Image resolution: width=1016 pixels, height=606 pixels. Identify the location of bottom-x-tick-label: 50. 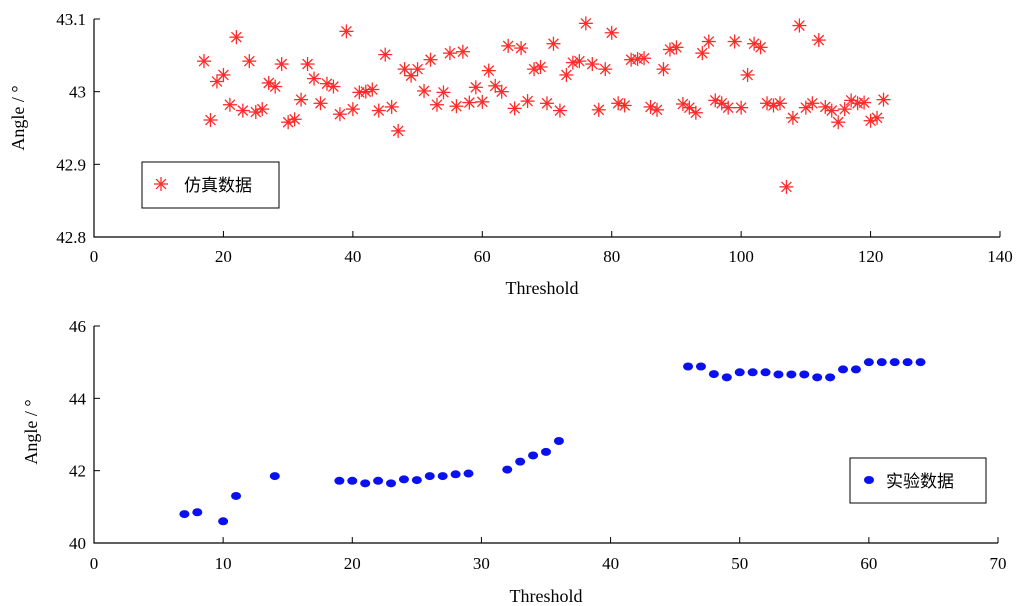
(739, 563).